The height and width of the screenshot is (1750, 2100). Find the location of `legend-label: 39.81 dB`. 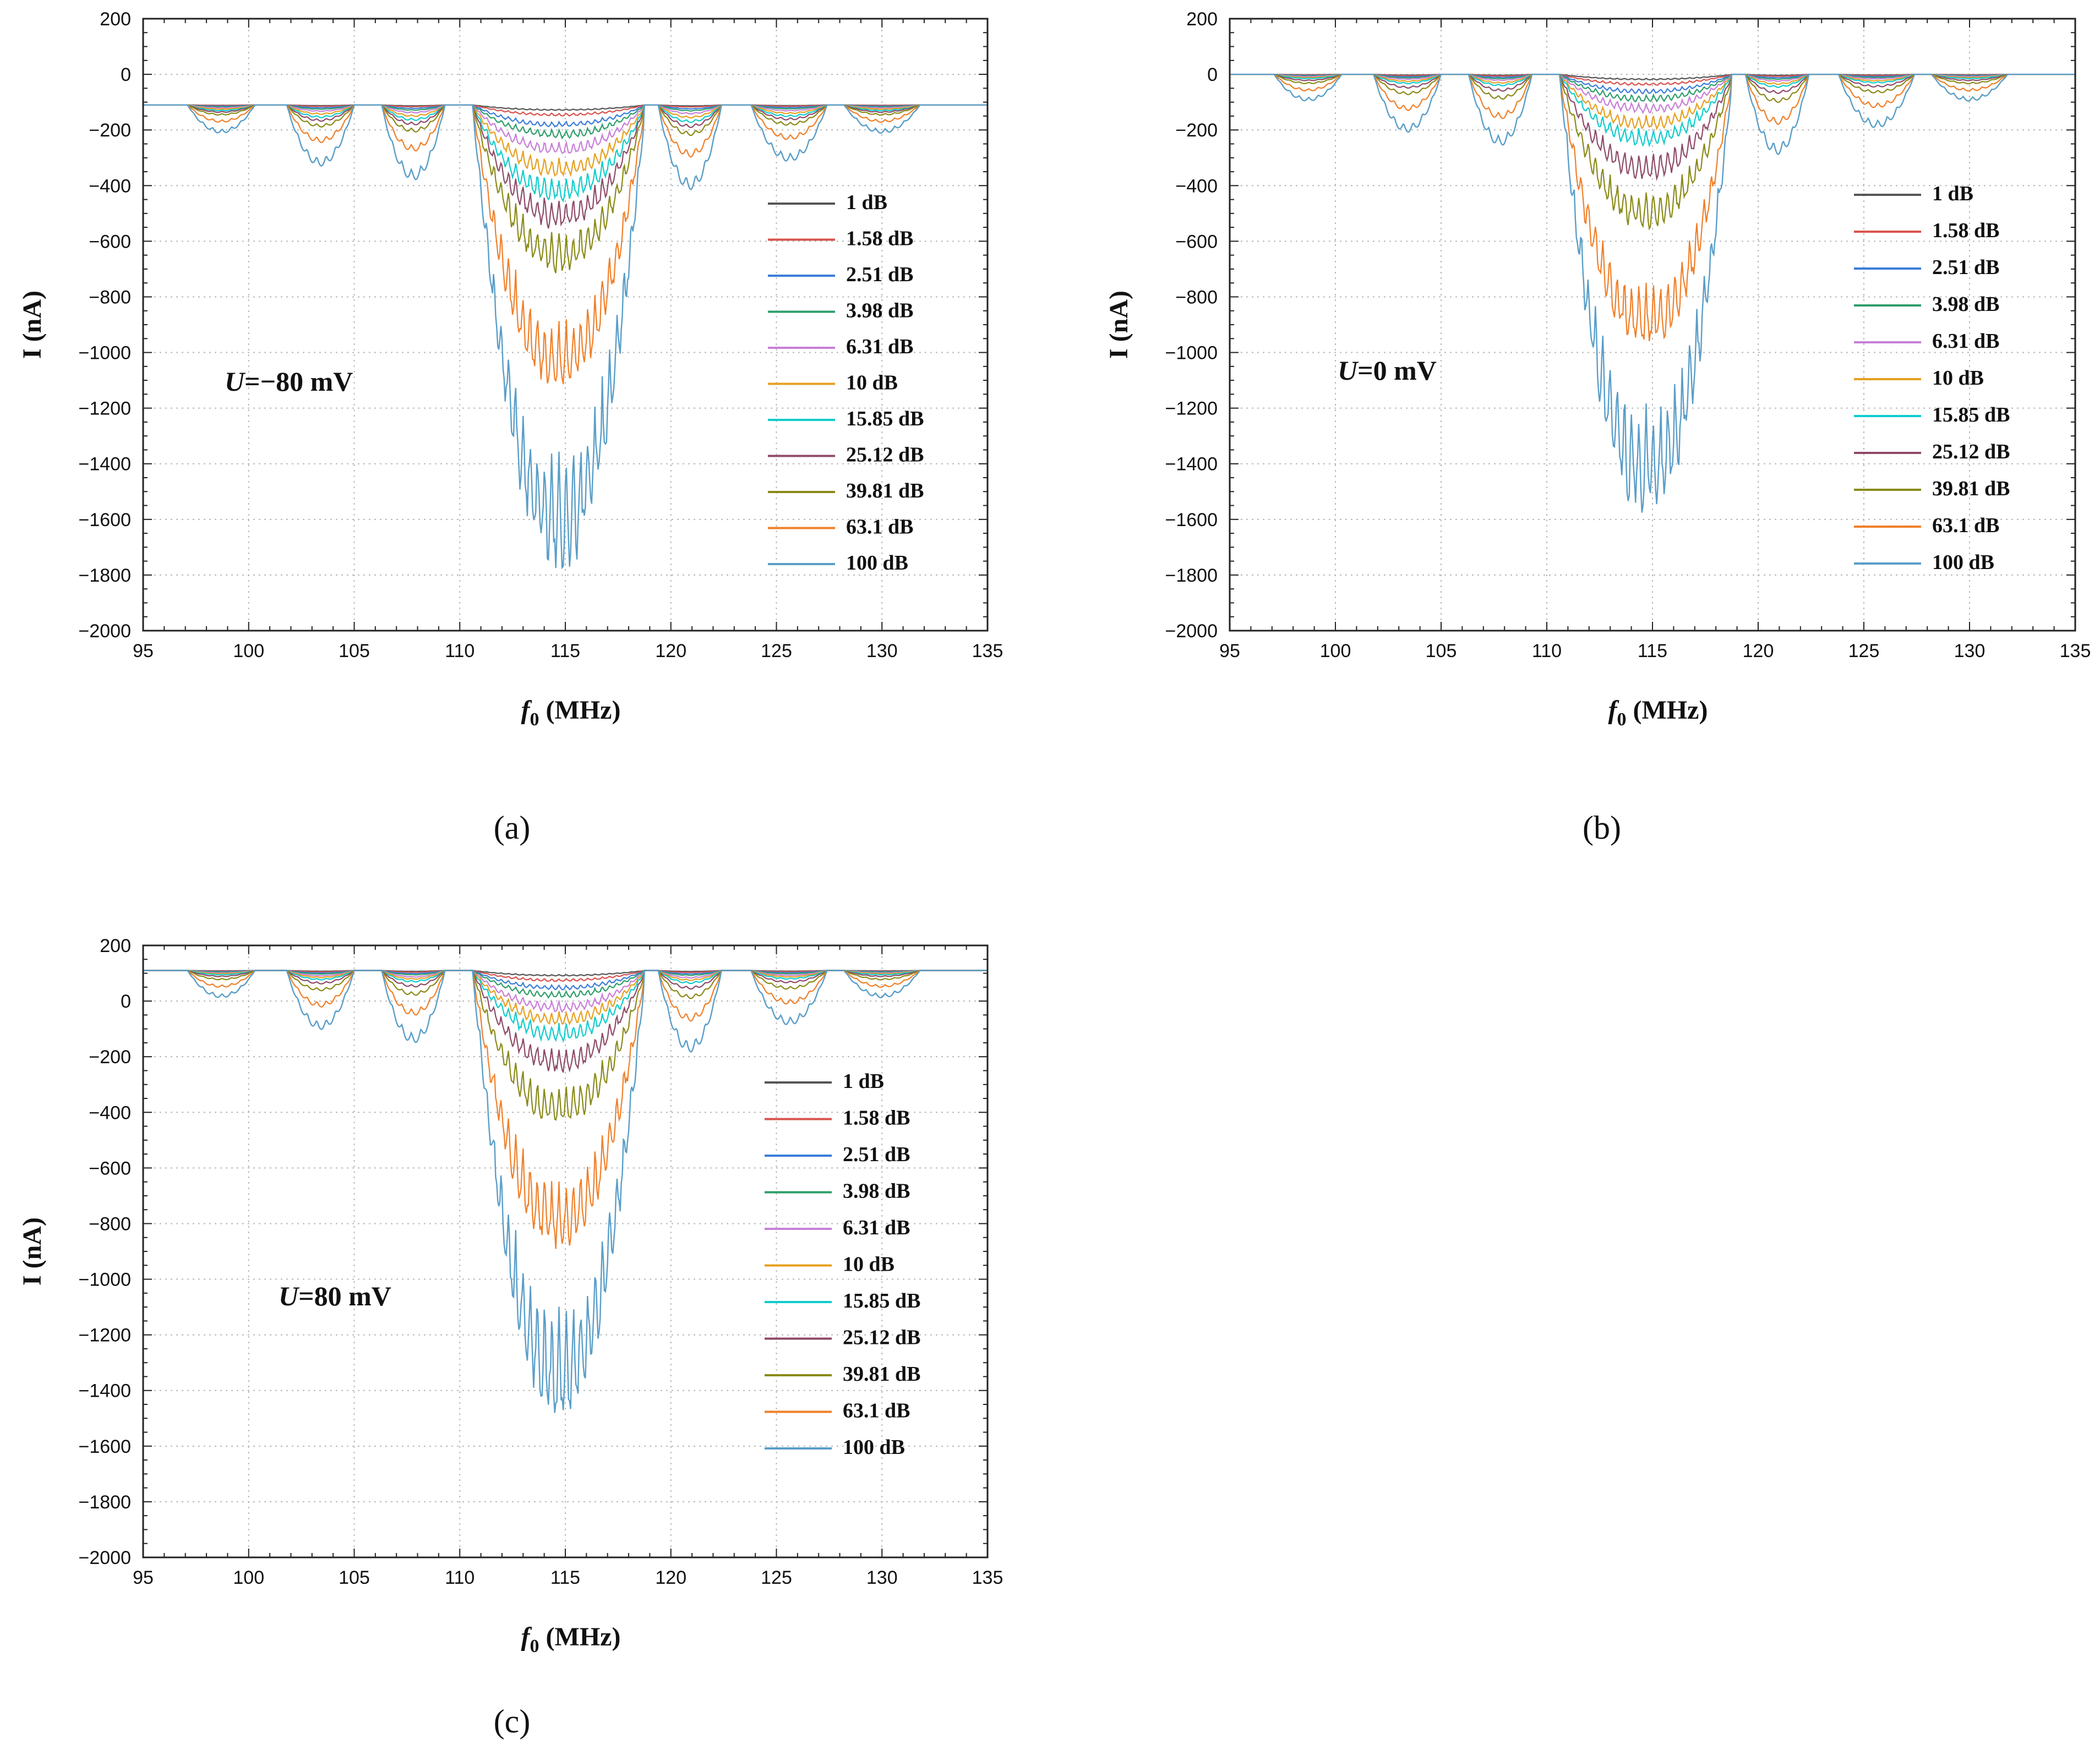

legend-label: 39.81 dB is located at coordinates (885, 490).